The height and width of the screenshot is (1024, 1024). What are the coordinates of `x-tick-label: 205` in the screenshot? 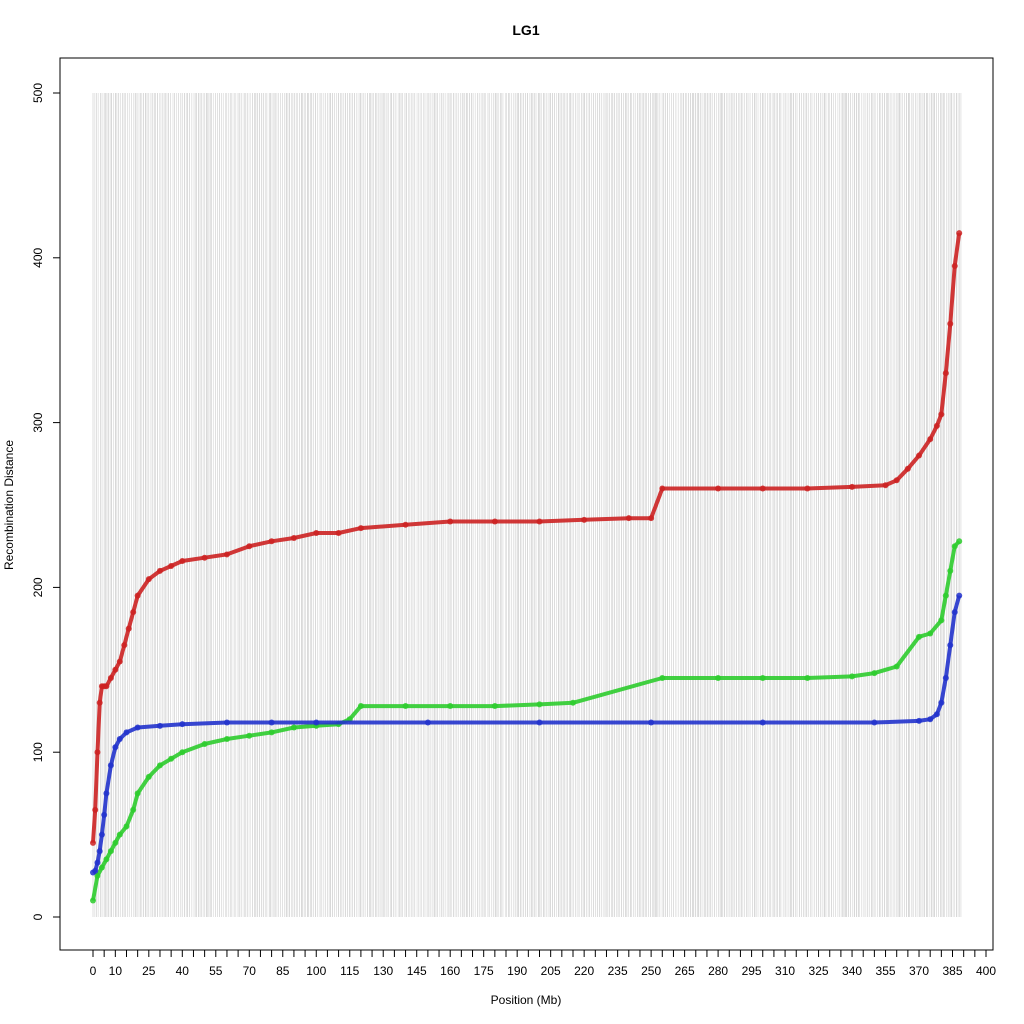 It's located at (551, 971).